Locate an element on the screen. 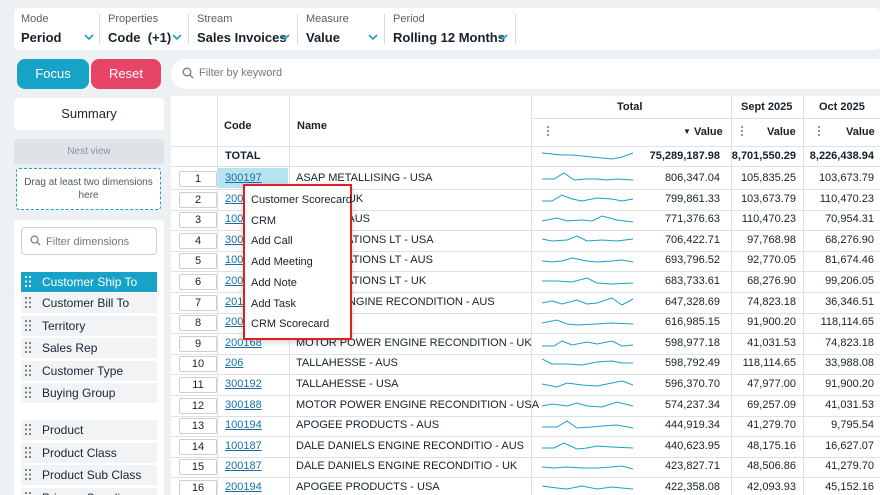  customer-code-link: 201 is located at coordinates (234, 301).